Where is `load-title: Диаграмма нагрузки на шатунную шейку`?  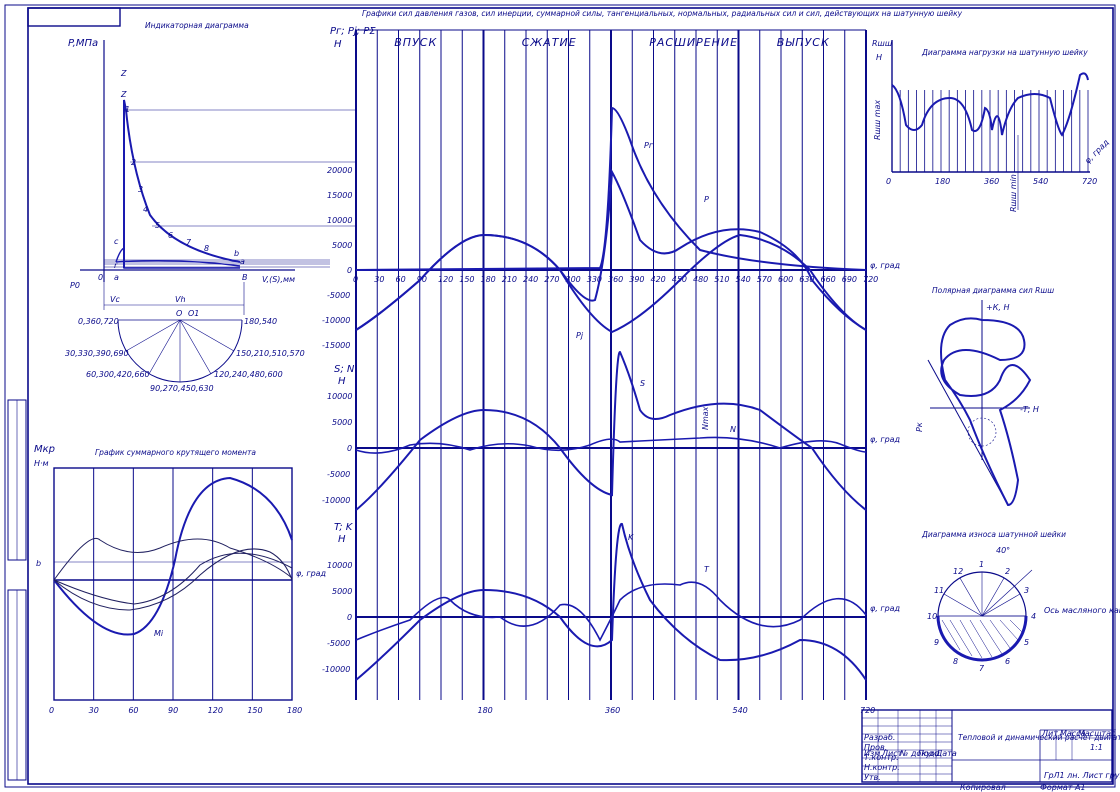
load-title: Диаграмма нагрузки на шатунную шейку is located at coordinates (1004, 52).